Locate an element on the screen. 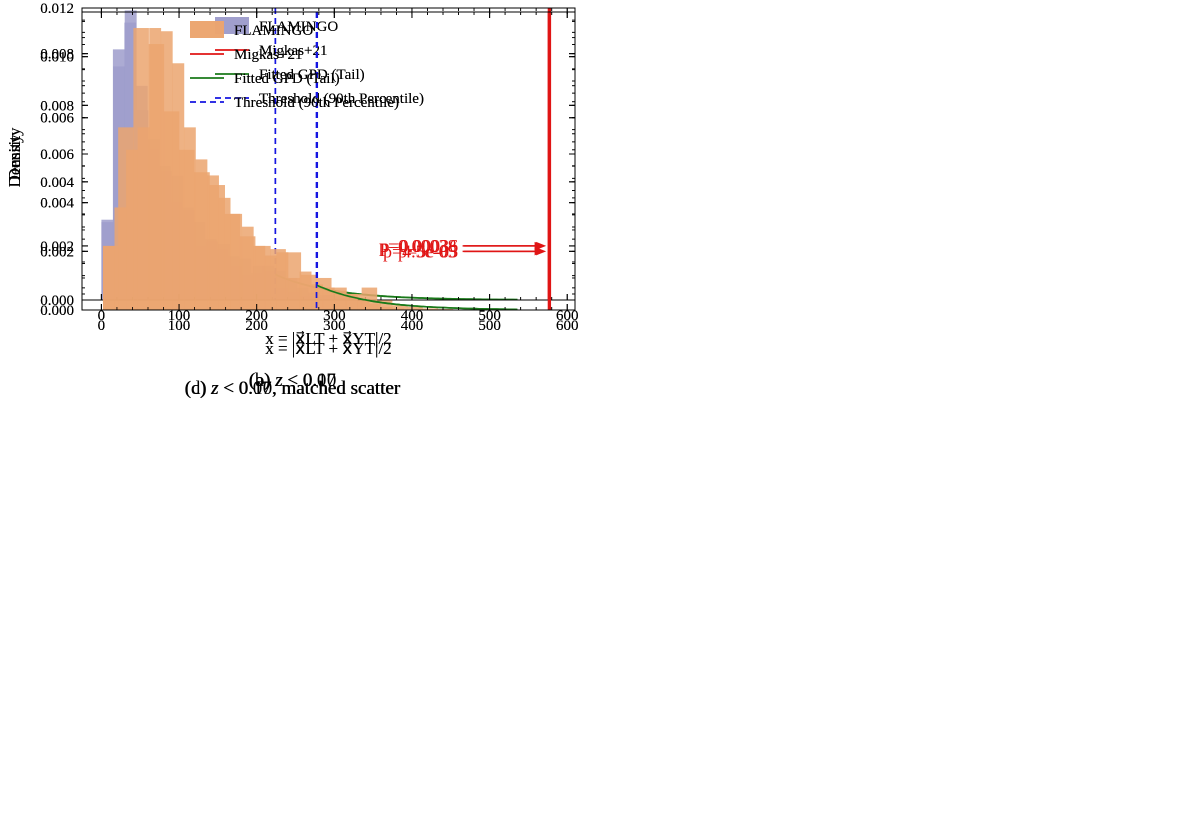 Image resolution: width=1200 pixels, height=820 pixels. p-value-label: p=0.00038 is located at coordinates (418, 246).